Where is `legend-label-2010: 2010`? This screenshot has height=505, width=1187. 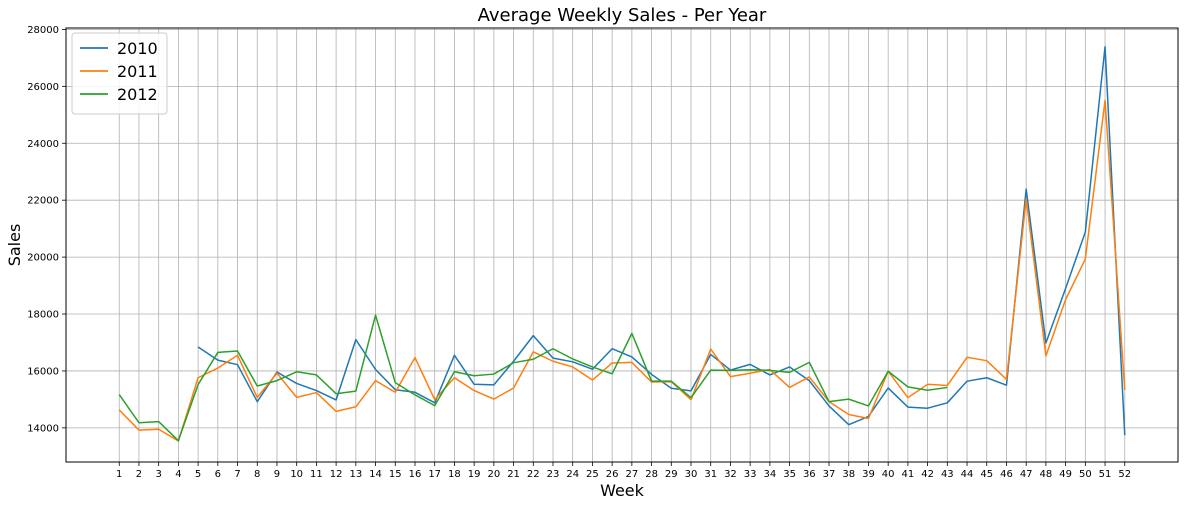
legend-label-2010: 2010 is located at coordinates (137, 48).